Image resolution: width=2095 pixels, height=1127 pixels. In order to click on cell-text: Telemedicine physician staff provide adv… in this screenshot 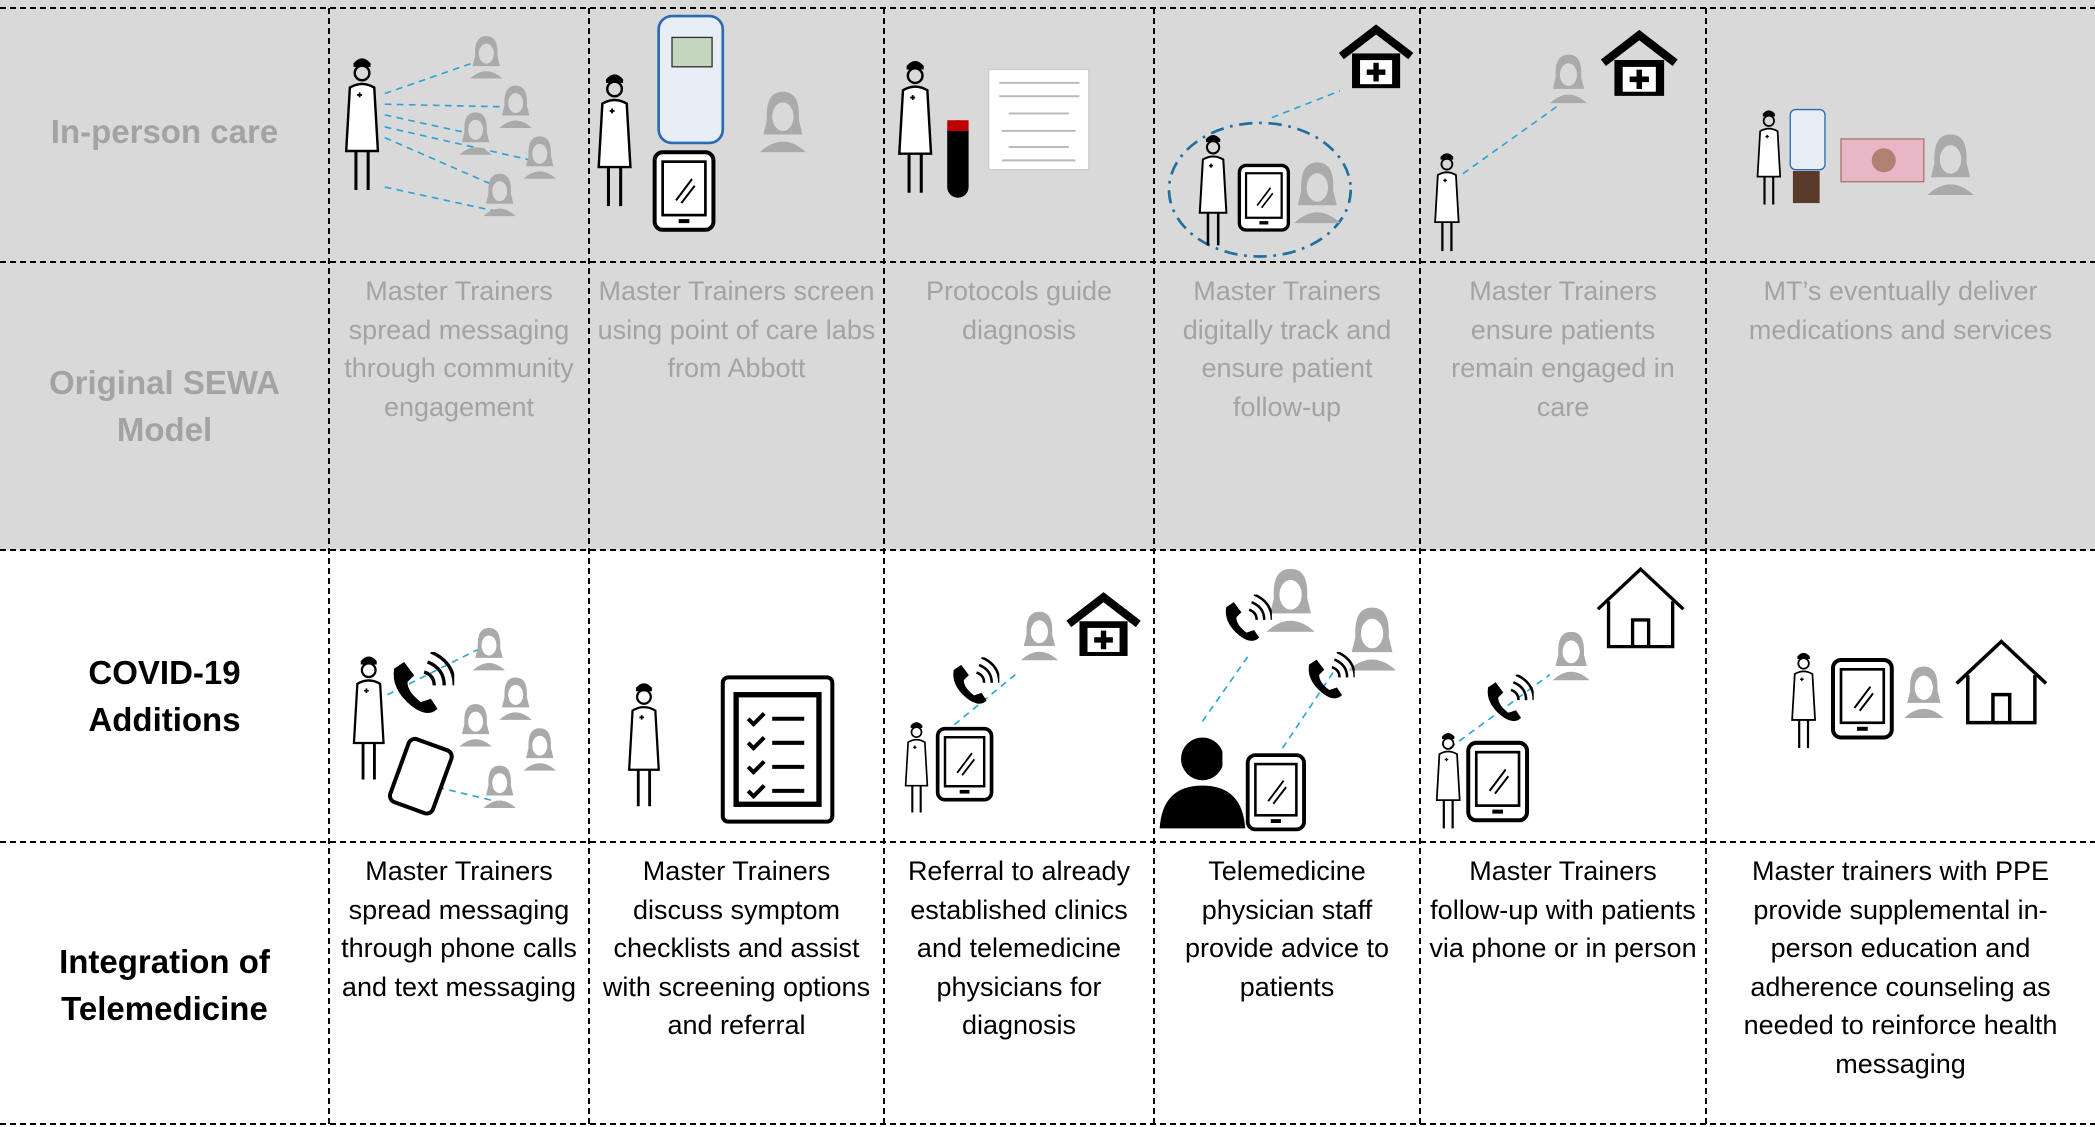, I will do `click(1287, 929)`.